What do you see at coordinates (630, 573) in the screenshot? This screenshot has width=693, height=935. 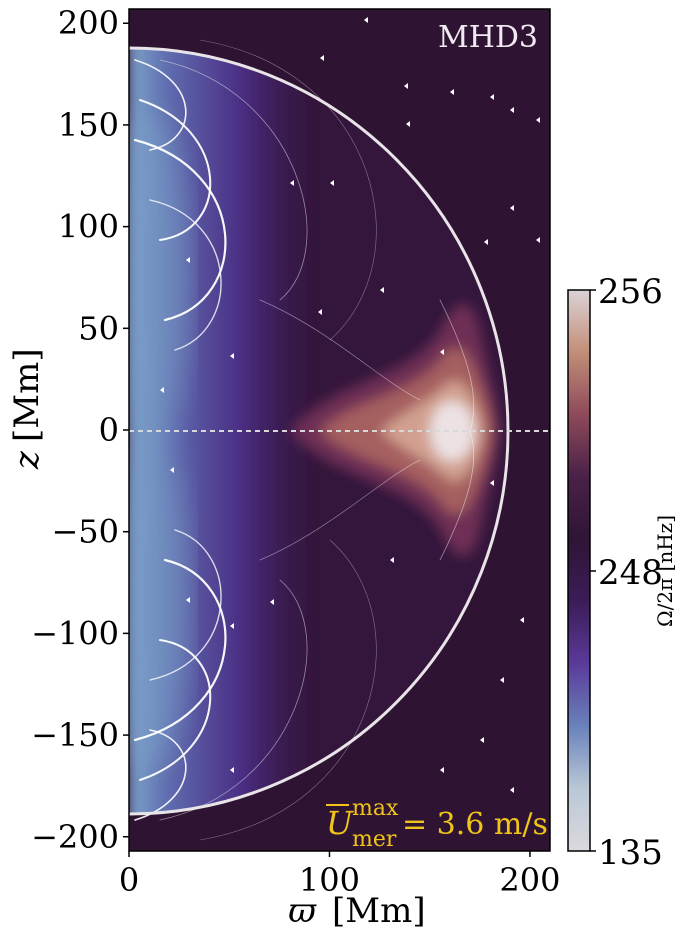 I see `colorbar-tick-label-mid: 248` at bounding box center [630, 573].